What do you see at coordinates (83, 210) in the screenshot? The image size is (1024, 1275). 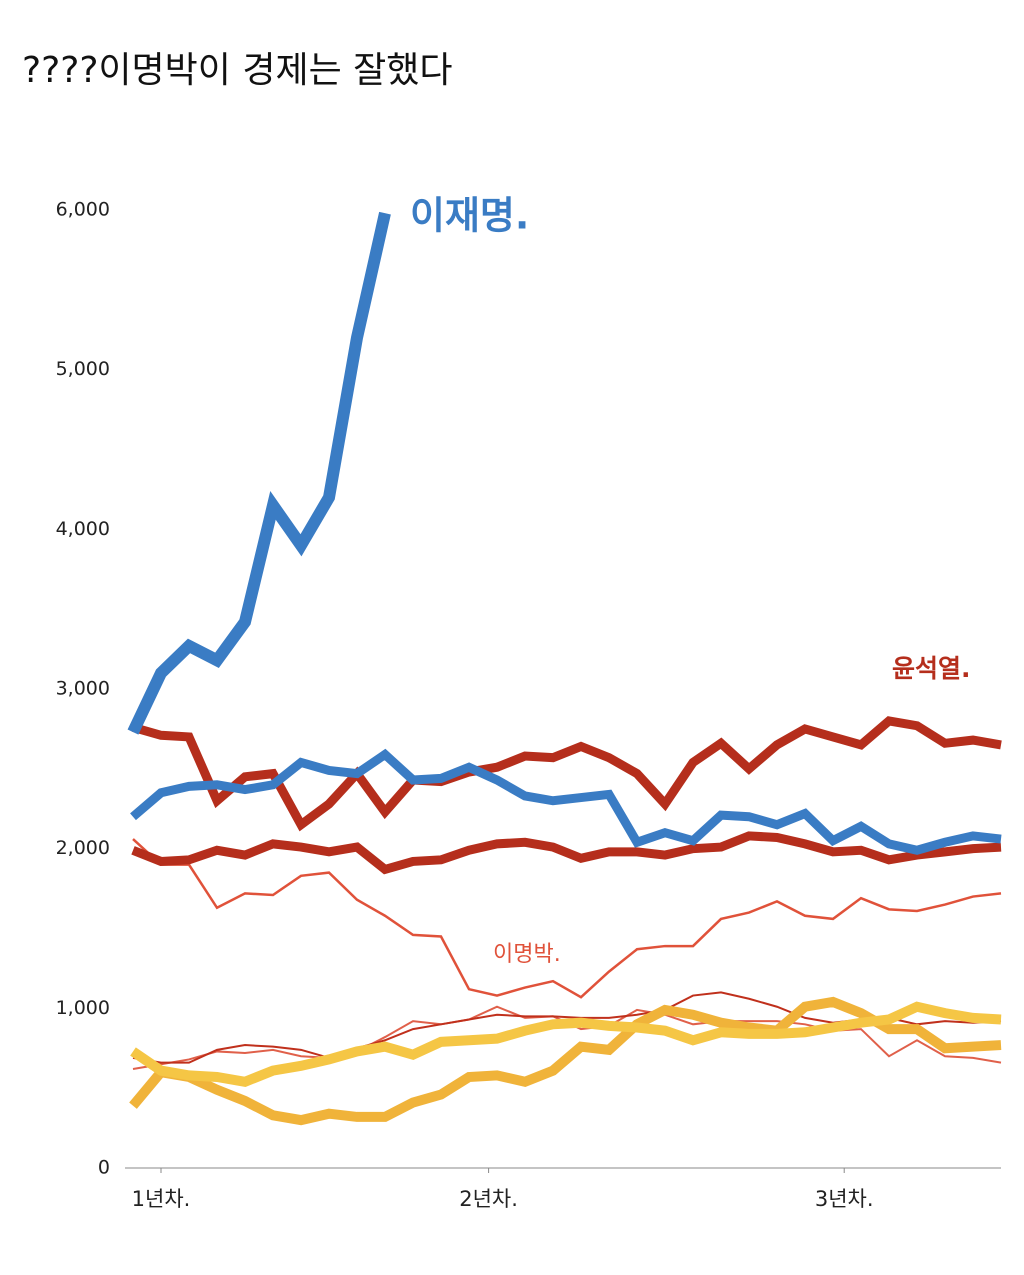 I see `y-tick-label: 6,000` at bounding box center [83, 210].